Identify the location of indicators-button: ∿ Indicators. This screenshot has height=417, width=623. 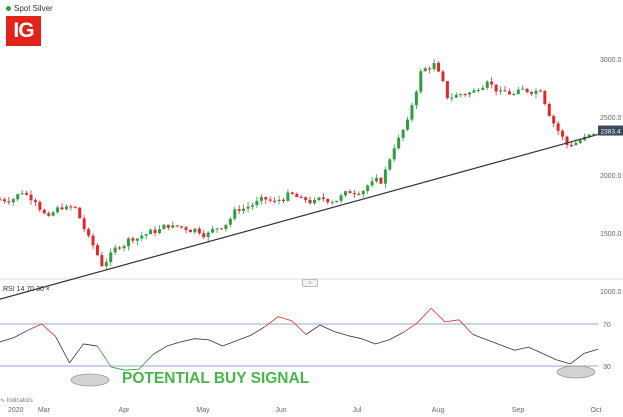
(16, 401).